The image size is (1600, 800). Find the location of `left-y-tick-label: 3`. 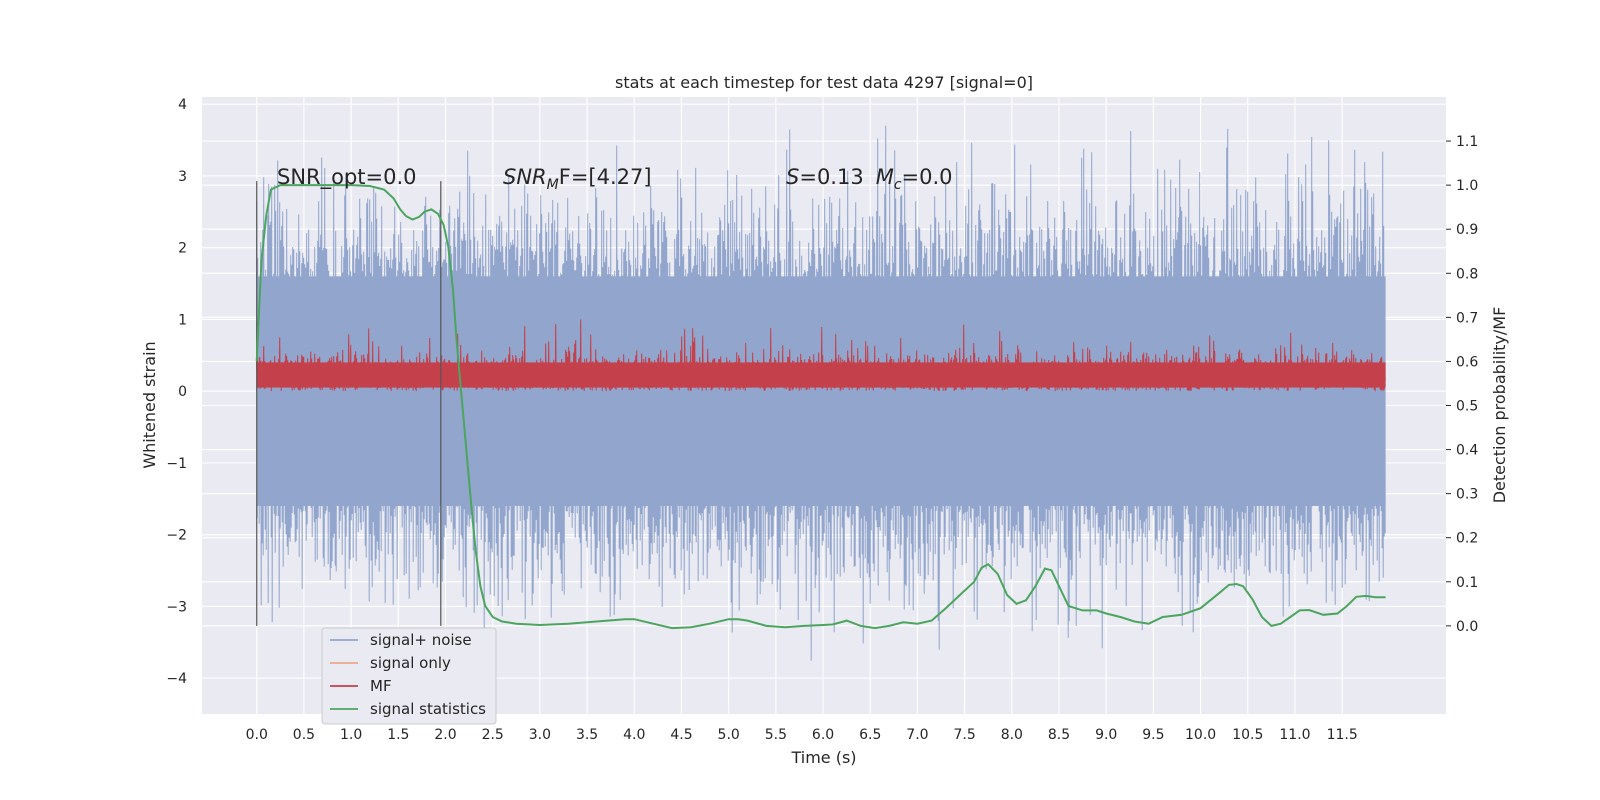

left-y-tick-label: 3 is located at coordinates (182, 177).